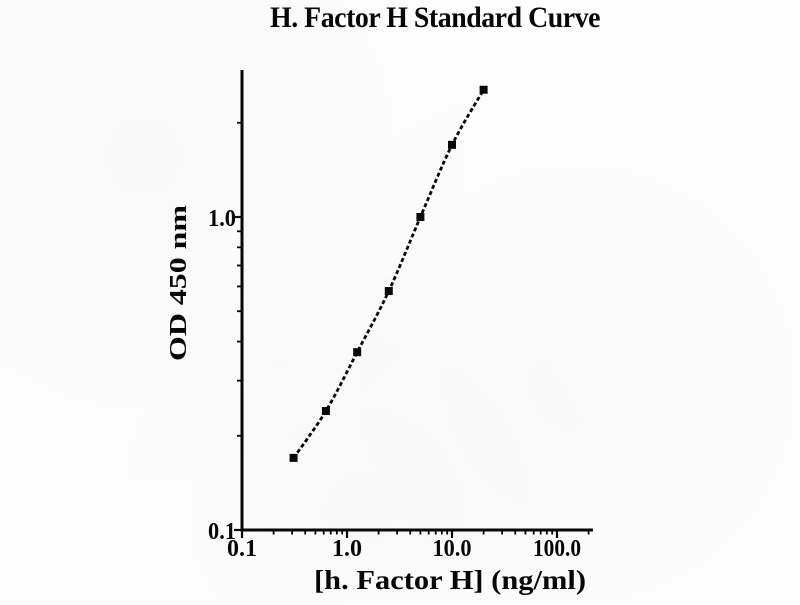  What do you see at coordinates (557, 549) in the screenshot?
I see `x-tick-label: 100.0` at bounding box center [557, 549].